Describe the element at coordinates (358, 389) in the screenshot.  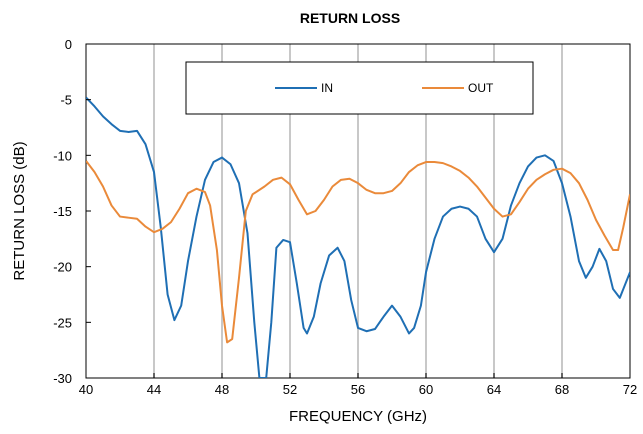
I see `x-tick-label-56: 56` at that location.